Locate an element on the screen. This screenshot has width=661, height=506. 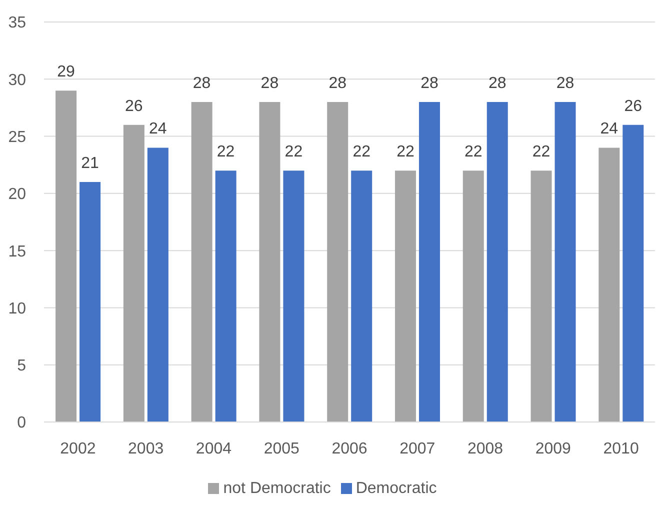
y-tick-label: 25 is located at coordinates (17, 137).